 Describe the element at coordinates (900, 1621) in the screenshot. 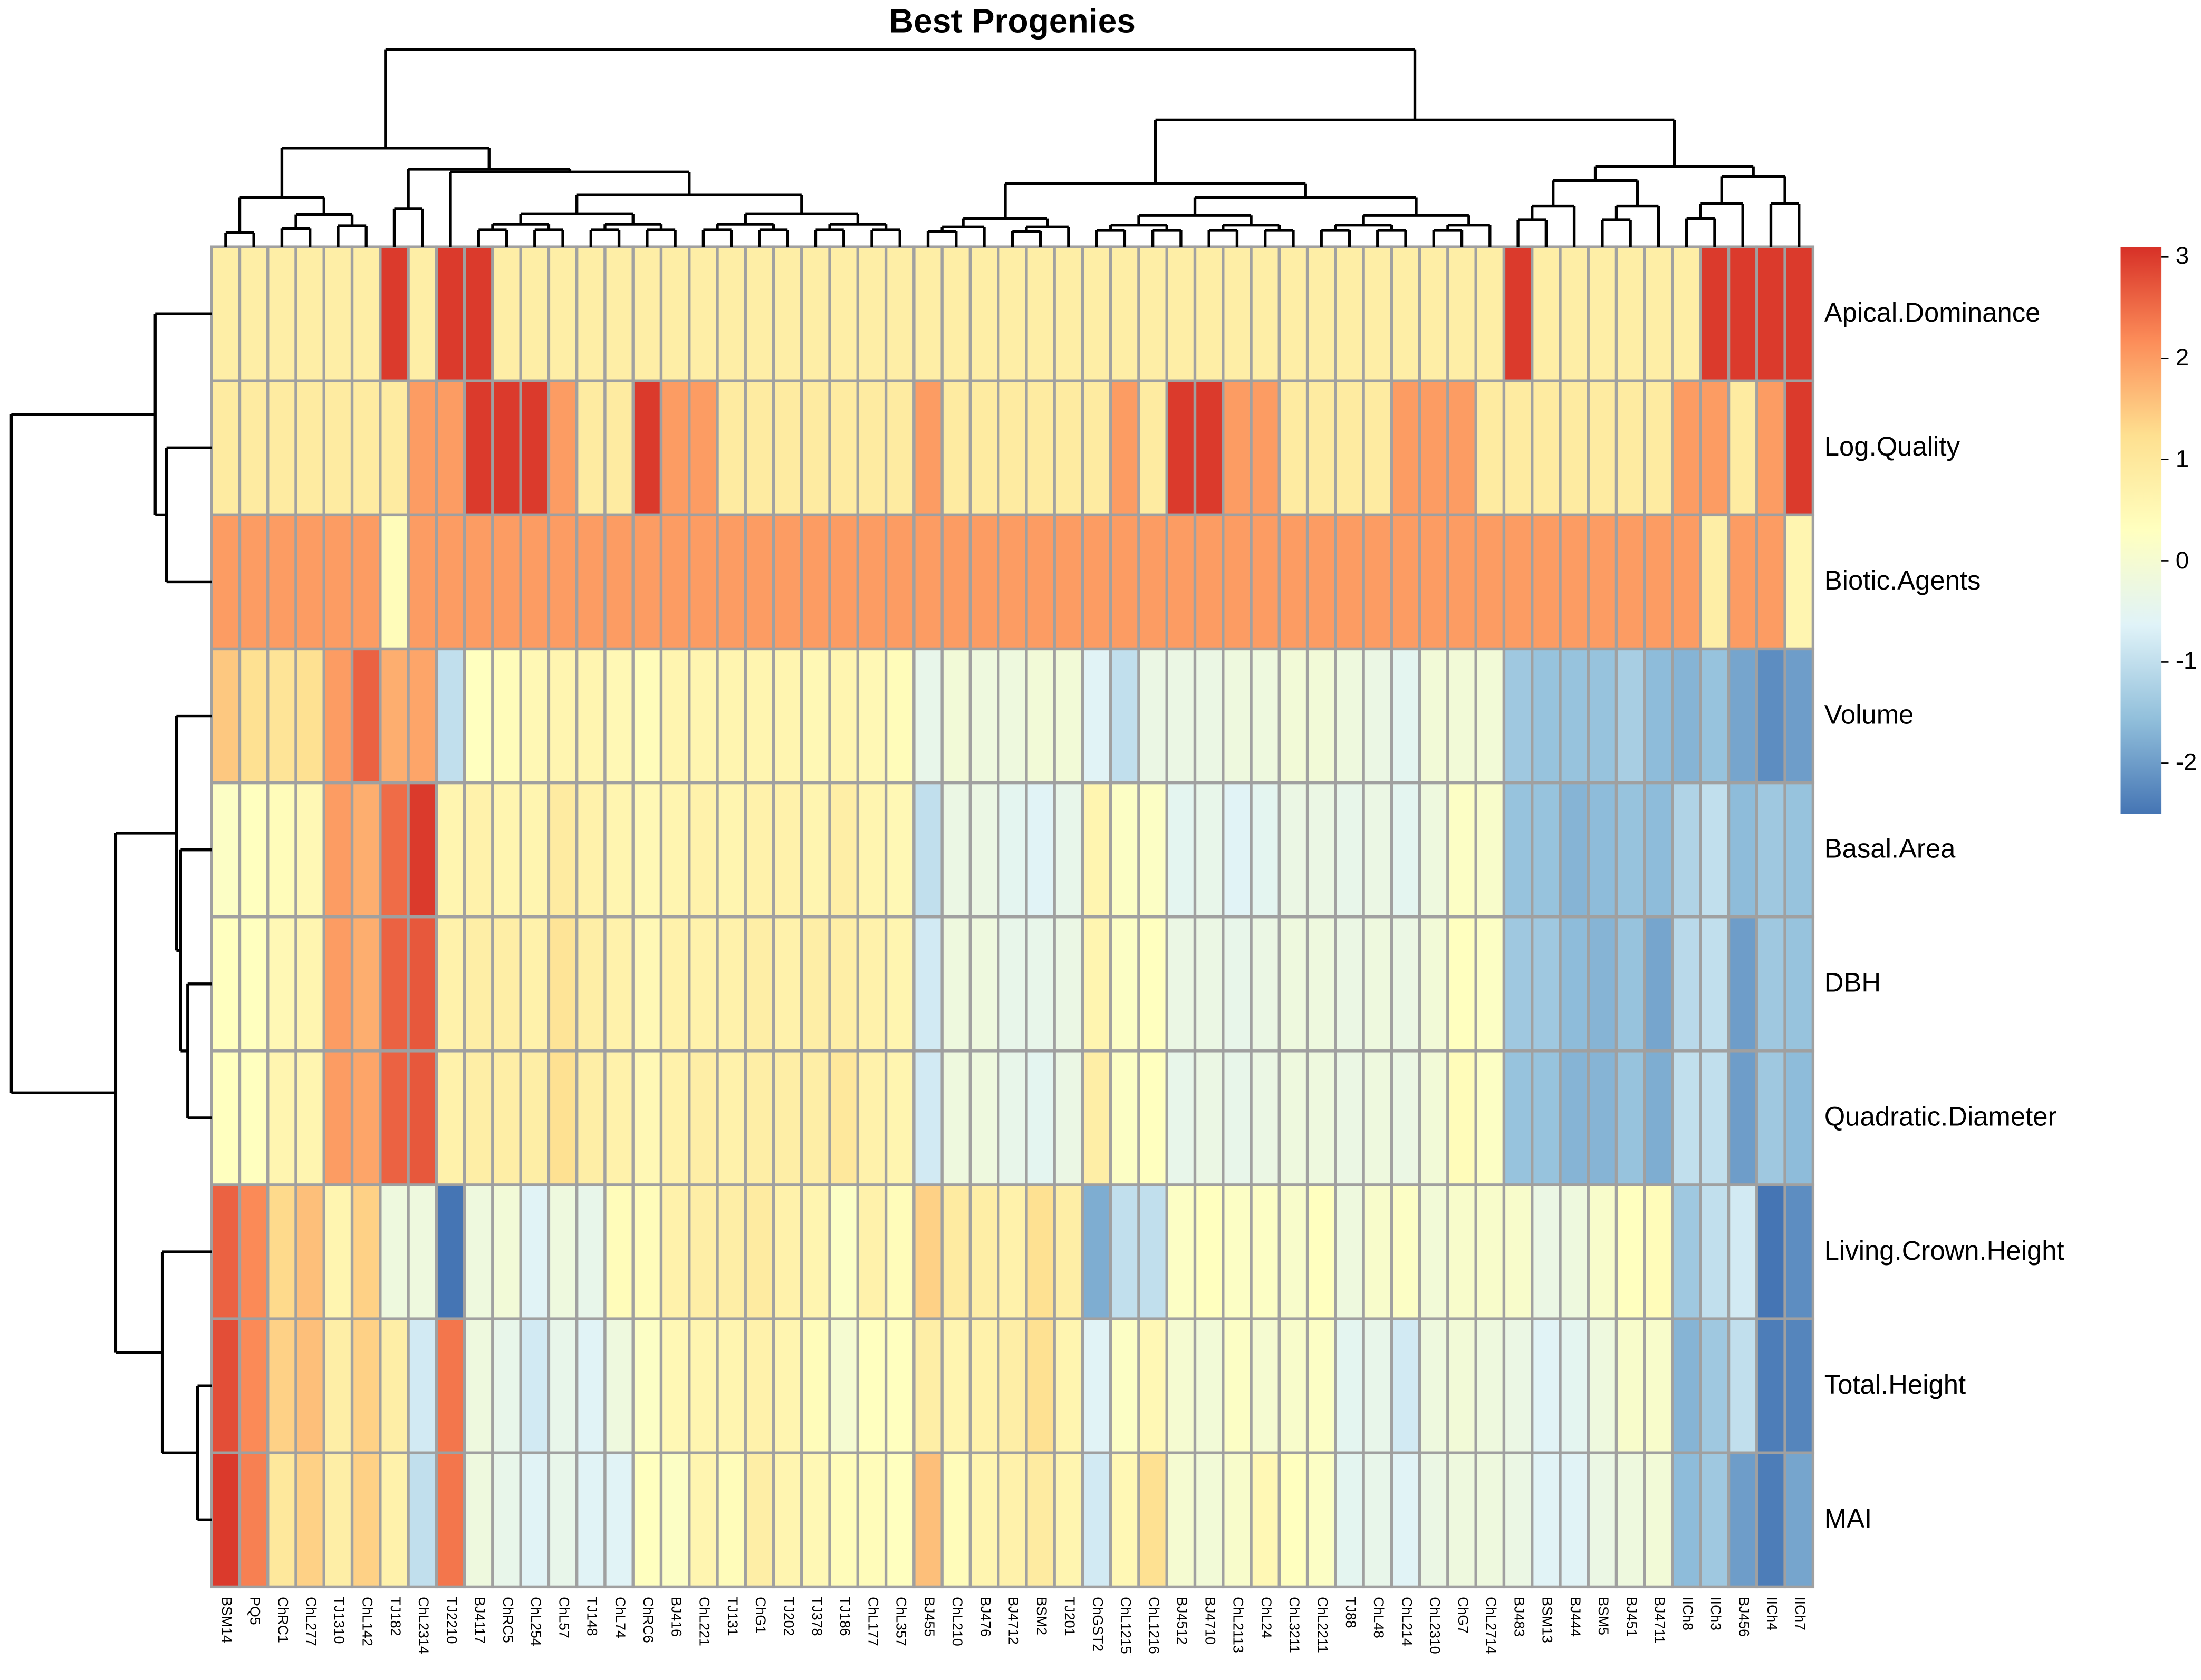

I see `column-label: ChL357` at that location.